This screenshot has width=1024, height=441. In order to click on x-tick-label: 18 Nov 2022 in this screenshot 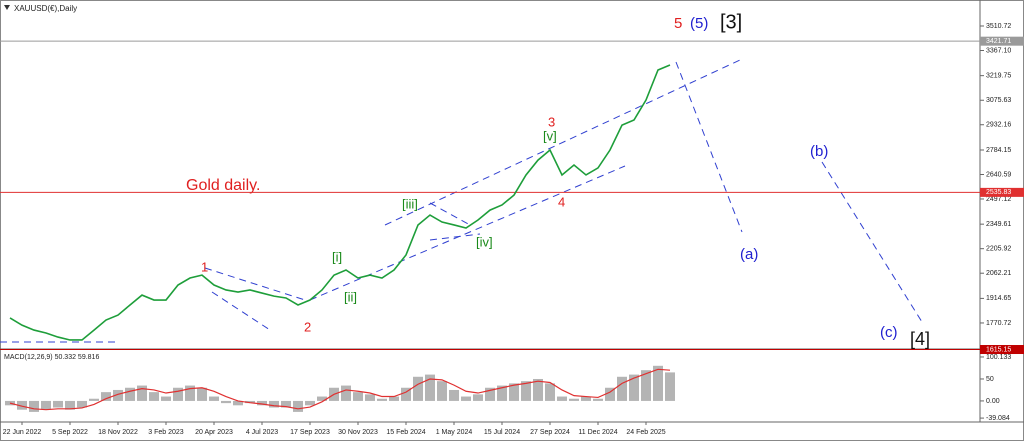, I will do `click(118, 432)`.